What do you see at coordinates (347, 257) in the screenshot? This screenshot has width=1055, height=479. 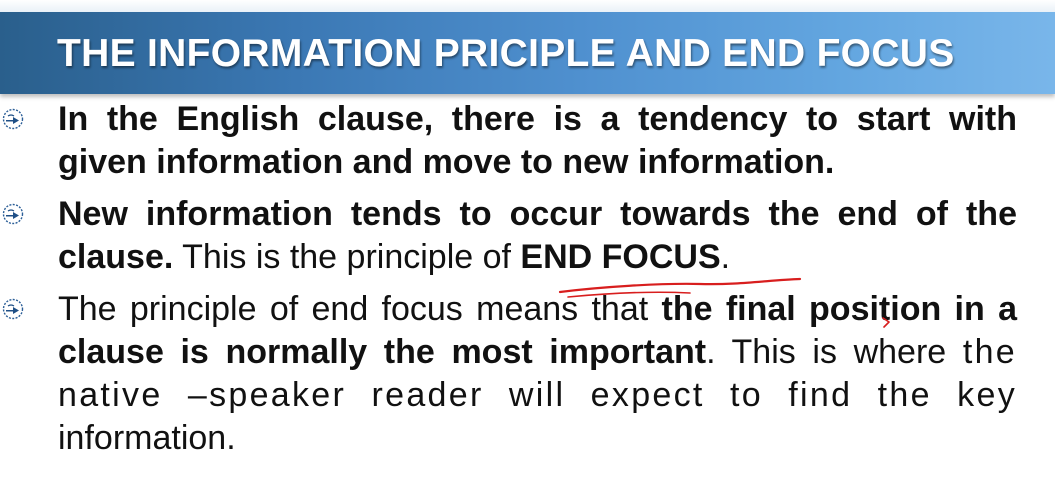 I see `bullet-2-text: This is the principle of` at bounding box center [347, 257].